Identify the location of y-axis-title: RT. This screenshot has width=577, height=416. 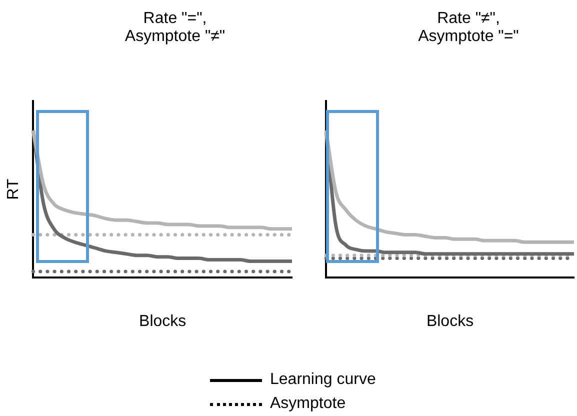
(13, 189).